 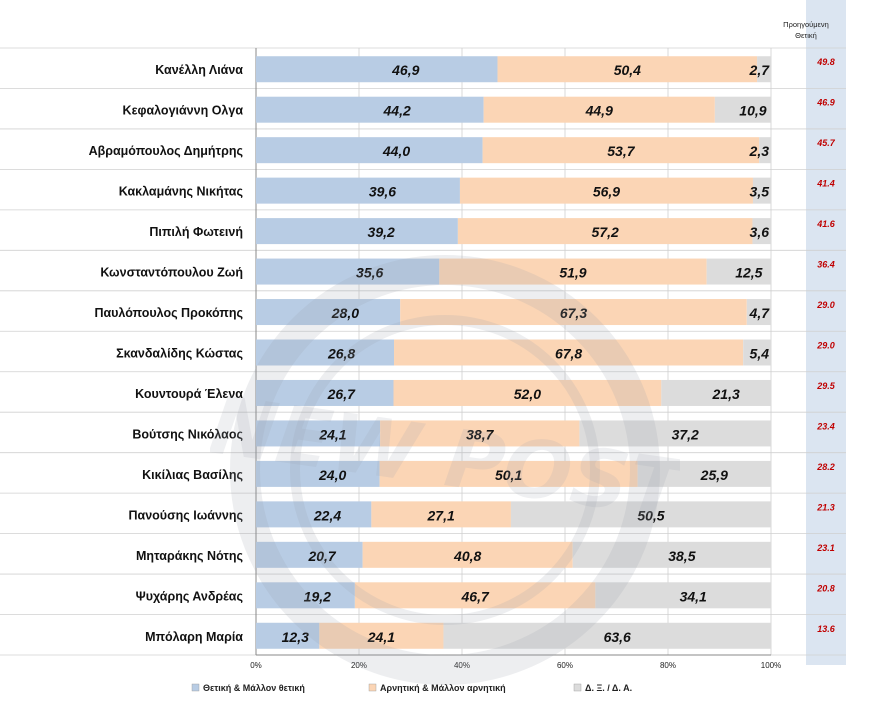 I want to click on x-tick-label: 60%, so click(x=565, y=665).